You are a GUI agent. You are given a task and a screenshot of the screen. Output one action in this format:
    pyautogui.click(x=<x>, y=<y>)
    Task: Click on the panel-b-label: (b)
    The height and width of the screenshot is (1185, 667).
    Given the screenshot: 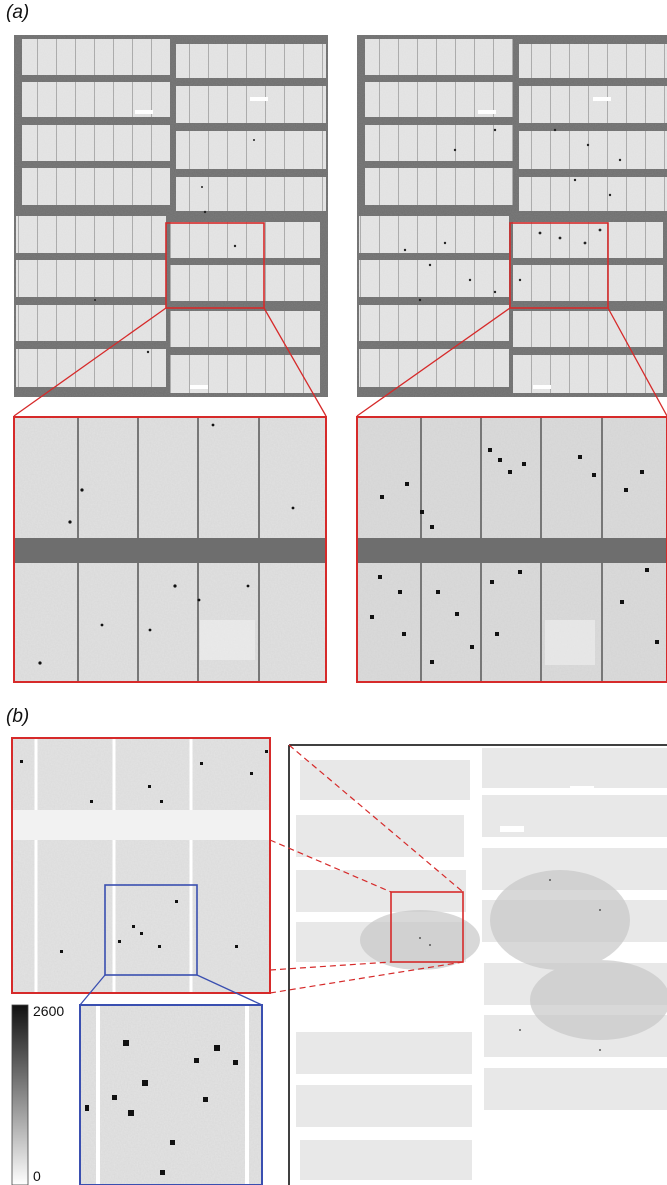 What is the action you would take?
    pyautogui.click(x=18, y=716)
    